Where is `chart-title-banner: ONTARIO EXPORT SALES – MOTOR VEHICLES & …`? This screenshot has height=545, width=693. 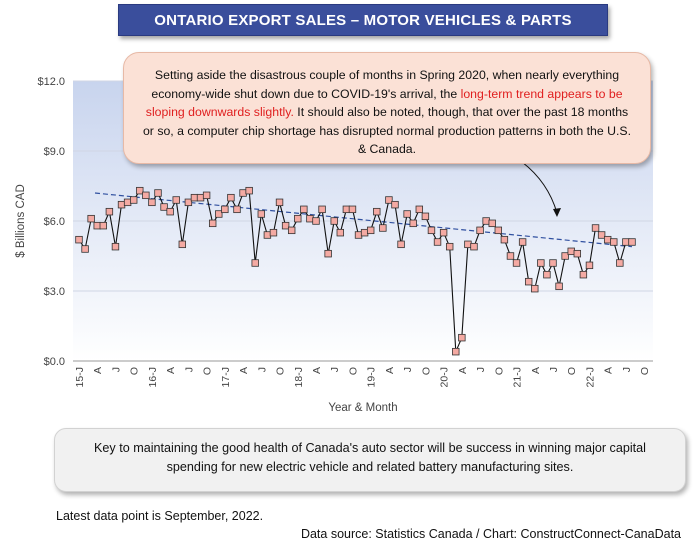 chart-title-banner: ONTARIO EXPORT SALES – MOTOR VEHICLES & … is located at coordinates (363, 20).